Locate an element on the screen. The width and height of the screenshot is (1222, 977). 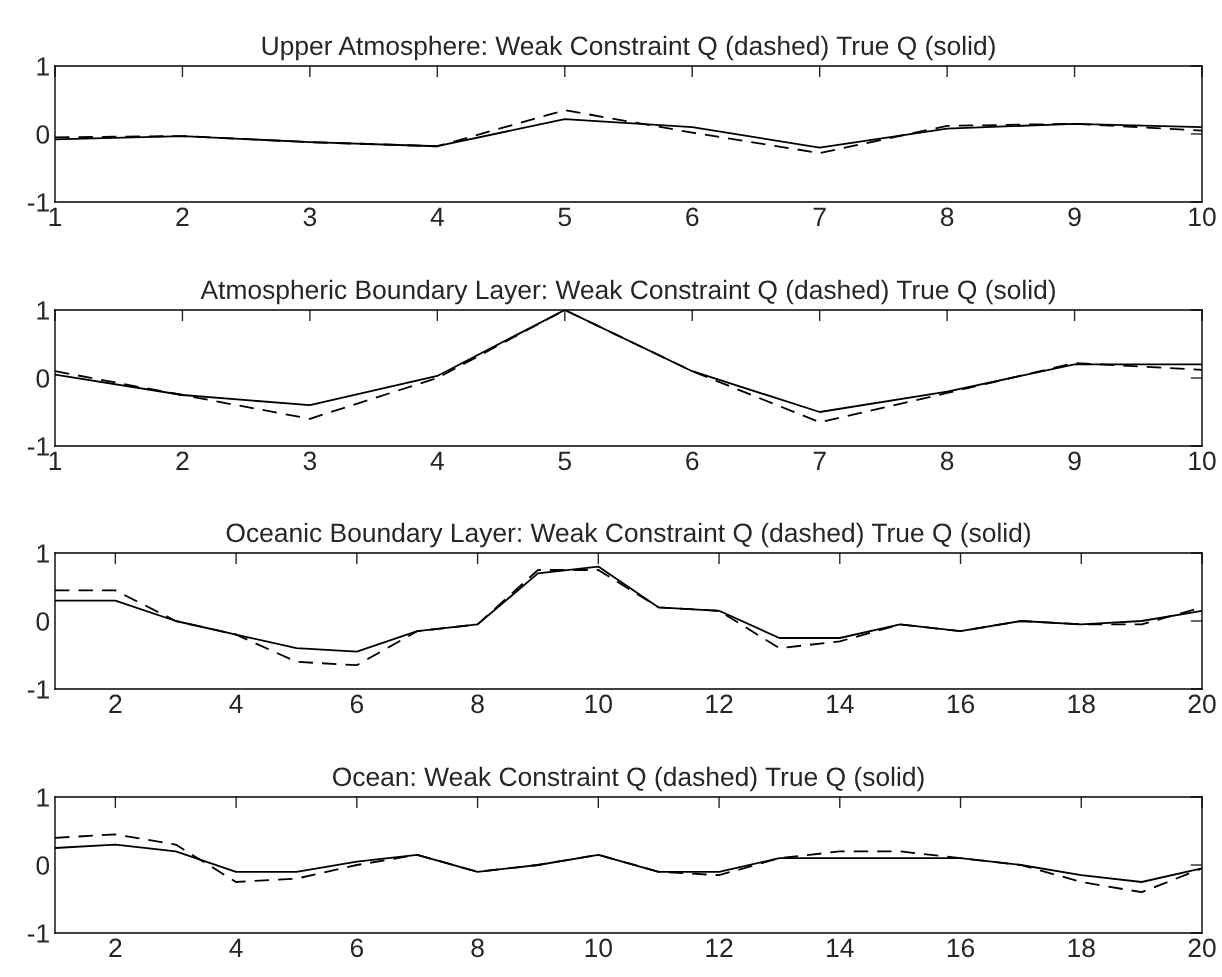
chart-title: Upper Atmosphere: Weak Constraint Q (dashed) True Q (solid) is located at coordinates (628, 48).